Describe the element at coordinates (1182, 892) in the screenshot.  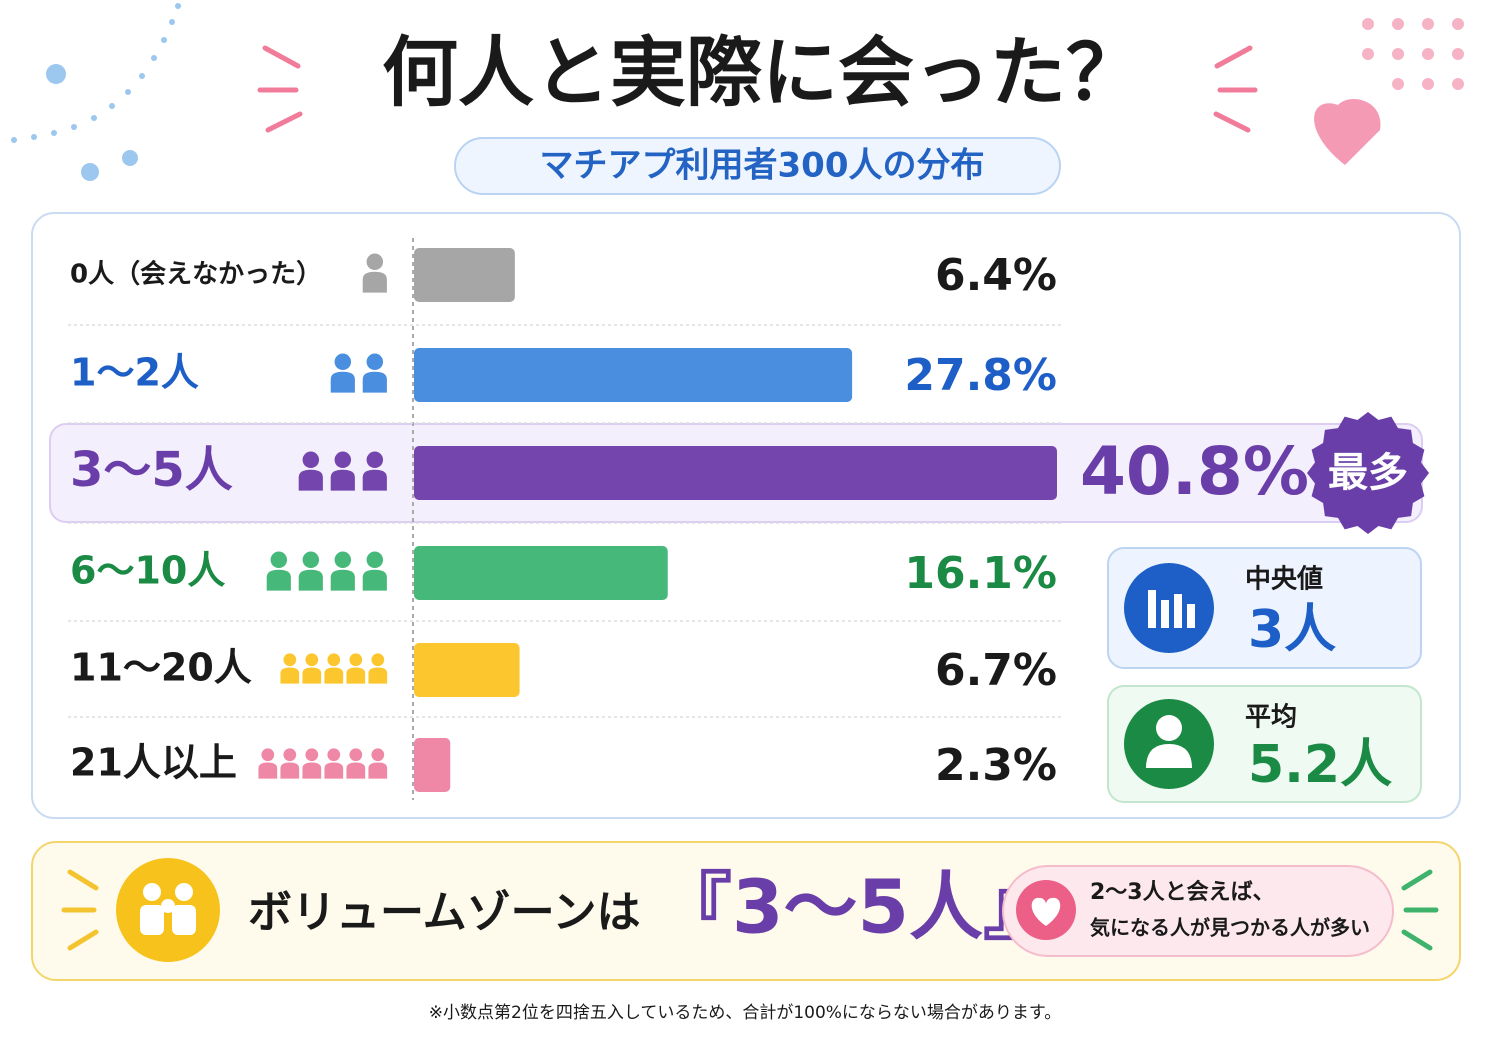
I see `note-text: 2〜3人と会えば、` at that location.